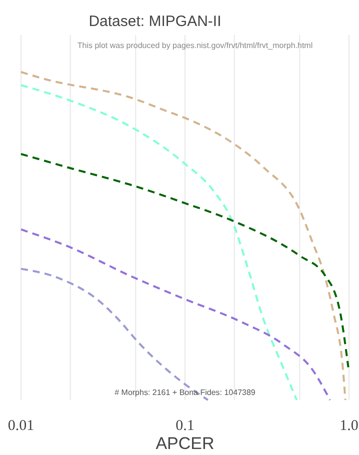 Image resolution: width=359 pixels, height=455 pixels. I want to click on chart-title: Dataset: MIPGAN-II, so click(155, 21).